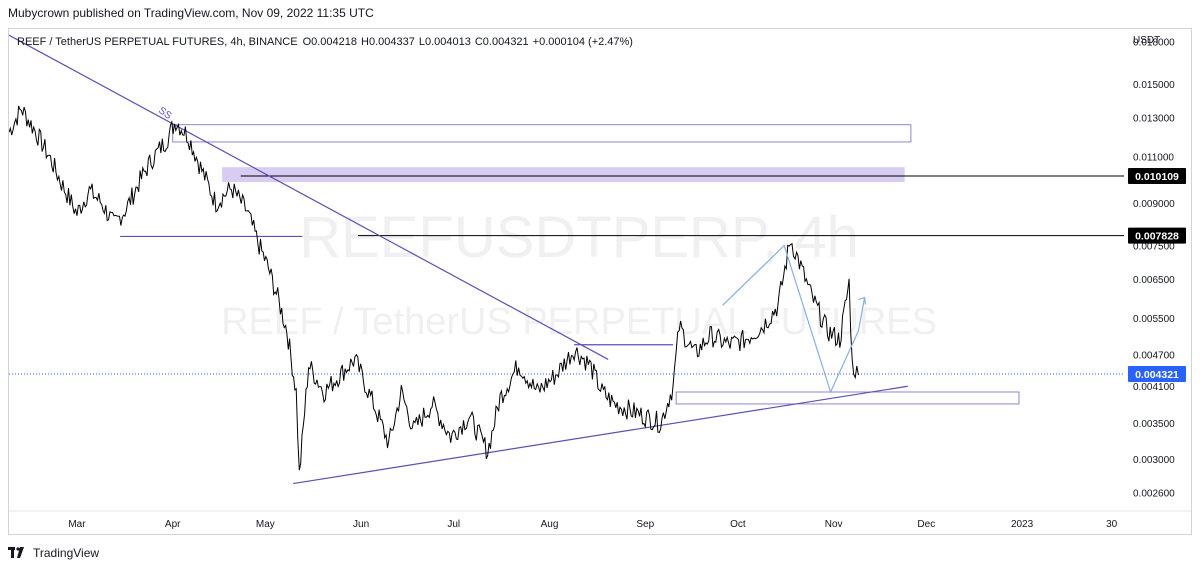 This screenshot has width=1200, height=569. What do you see at coordinates (361, 524) in the screenshot?
I see `x-tick-3: Jun` at bounding box center [361, 524].